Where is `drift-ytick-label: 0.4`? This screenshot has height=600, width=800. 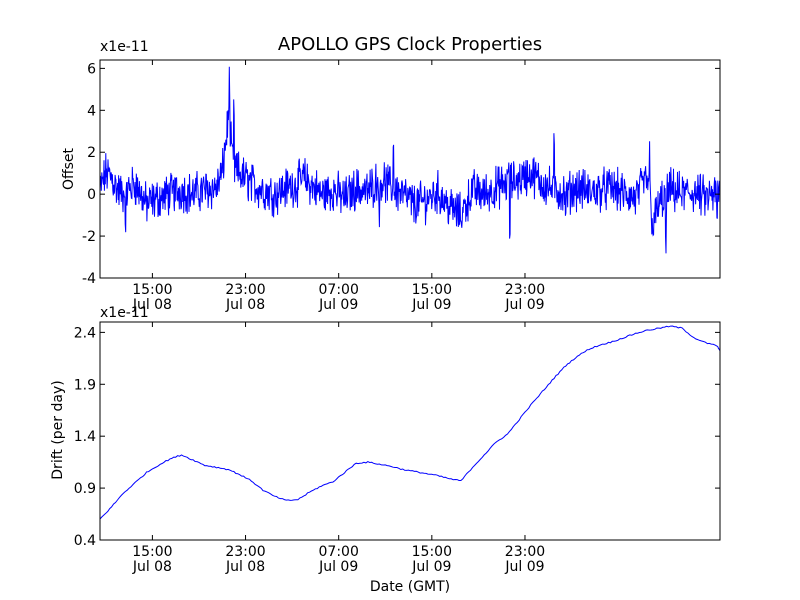
drift-ytick-label: 0.4 is located at coordinates (85, 541).